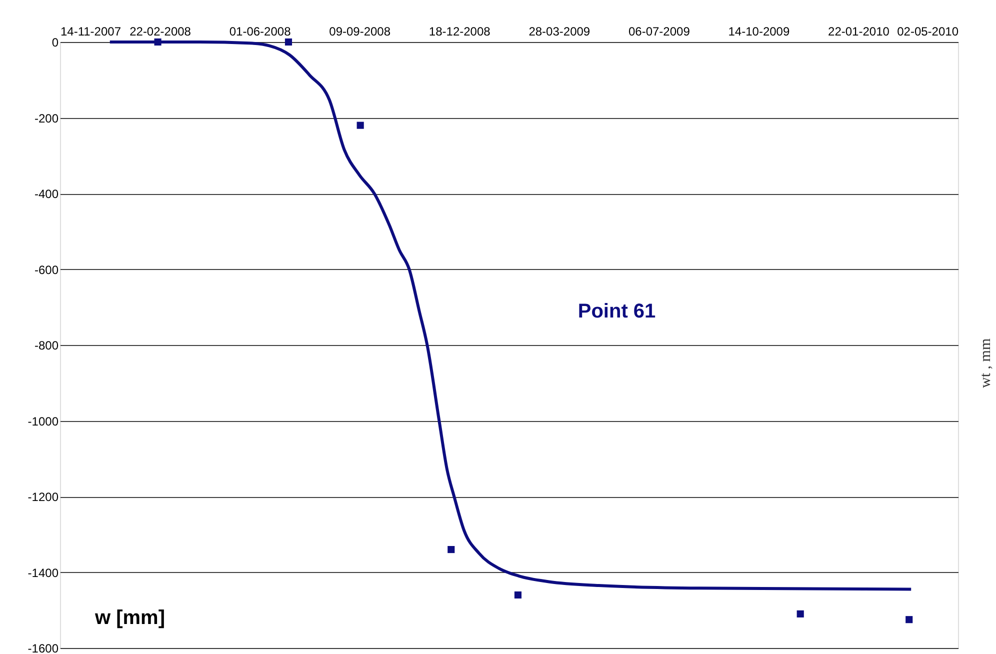  I want to click on x-tick-label: 22-01-2010, so click(859, 31).